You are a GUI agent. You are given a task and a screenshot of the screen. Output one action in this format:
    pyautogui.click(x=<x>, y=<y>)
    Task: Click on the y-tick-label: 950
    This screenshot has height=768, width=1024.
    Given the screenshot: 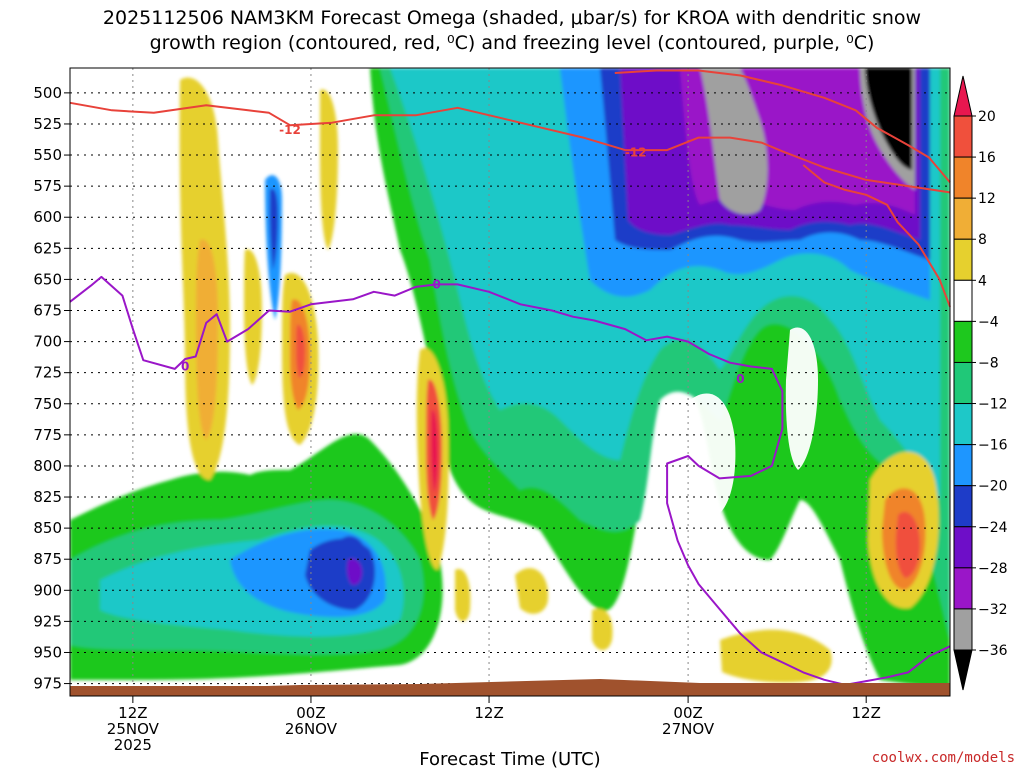 What is the action you would take?
    pyautogui.click(x=47, y=652)
    